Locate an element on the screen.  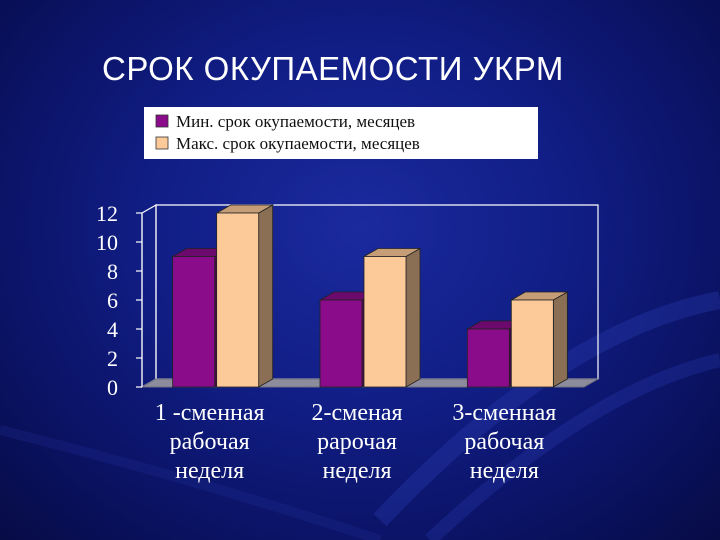
legend-label-2: Макс. срок окупаемости, месяцев is located at coordinates (298, 143).